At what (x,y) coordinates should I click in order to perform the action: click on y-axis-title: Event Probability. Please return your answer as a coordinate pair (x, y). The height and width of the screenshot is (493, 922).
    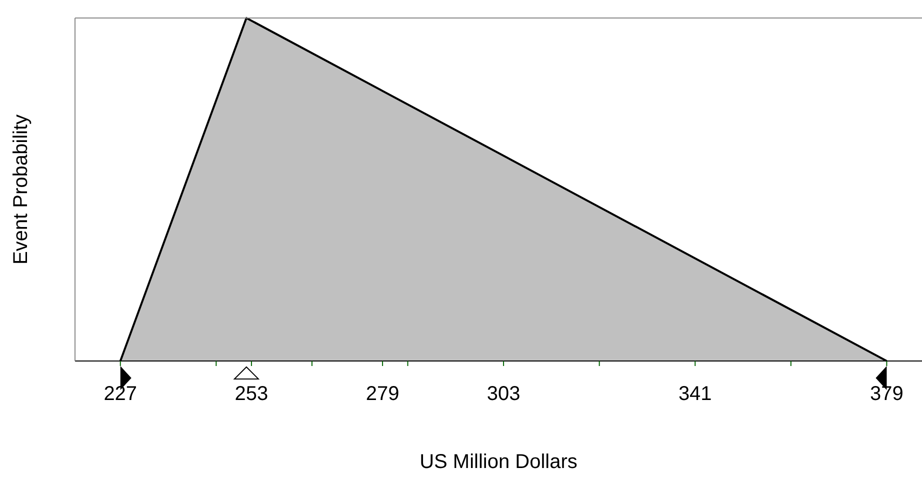
    Looking at the image, I should click on (21, 189).